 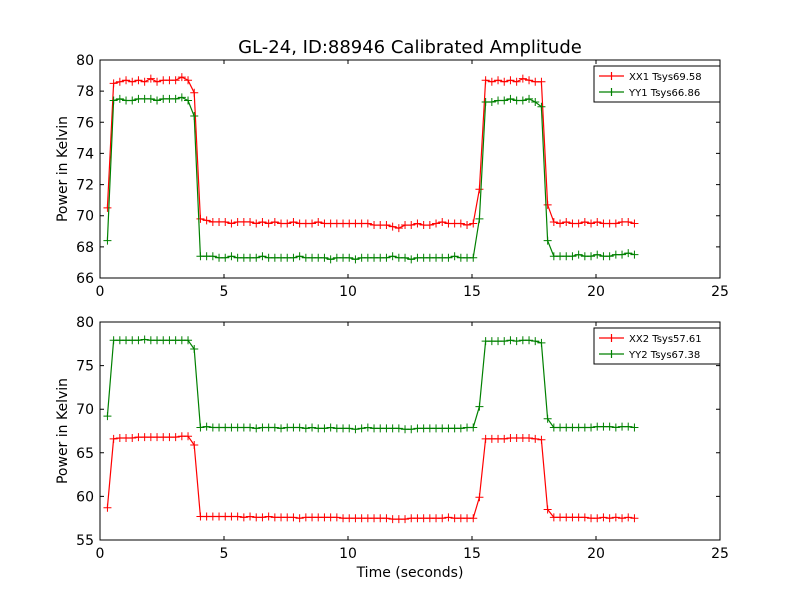 What do you see at coordinates (596, 554) in the screenshot?
I see `x-tick-label: 20` at bounding box center [596, 554].